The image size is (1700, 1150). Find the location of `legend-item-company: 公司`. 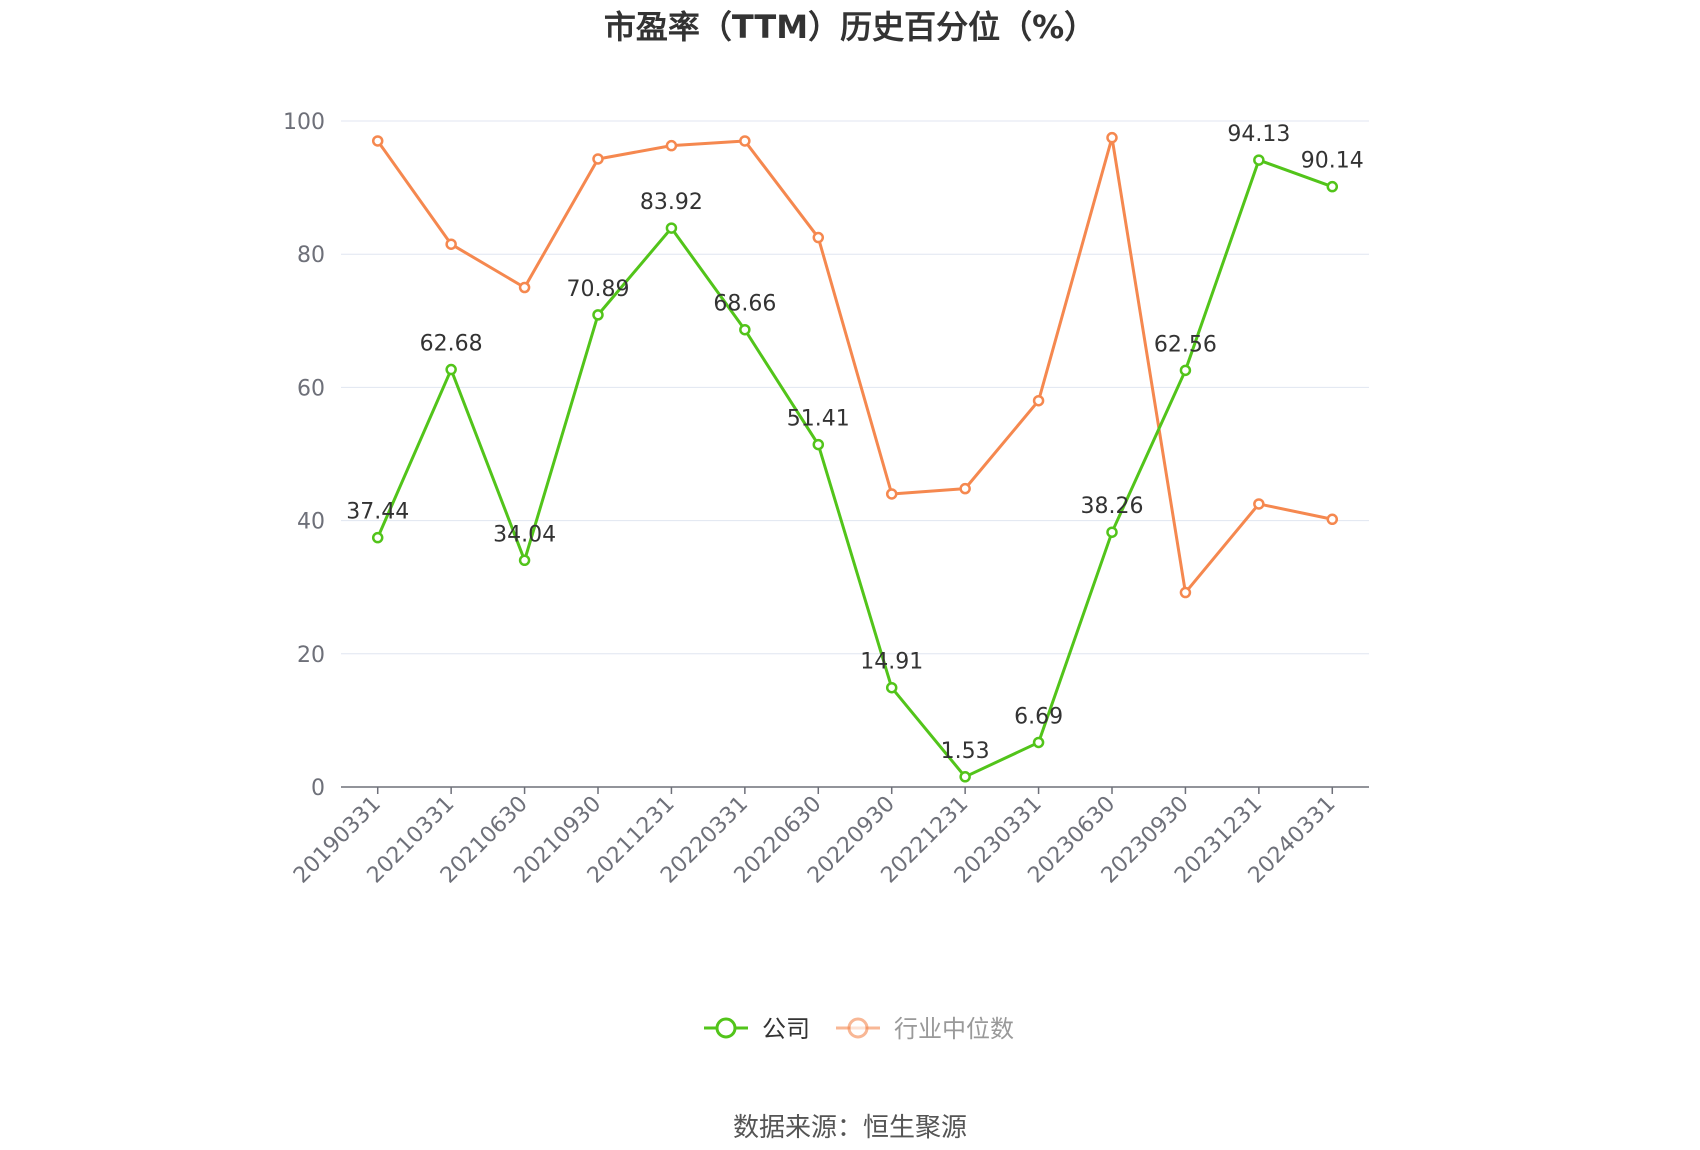

legend-item-company: 公司 is located at coordinates (757, 1029).